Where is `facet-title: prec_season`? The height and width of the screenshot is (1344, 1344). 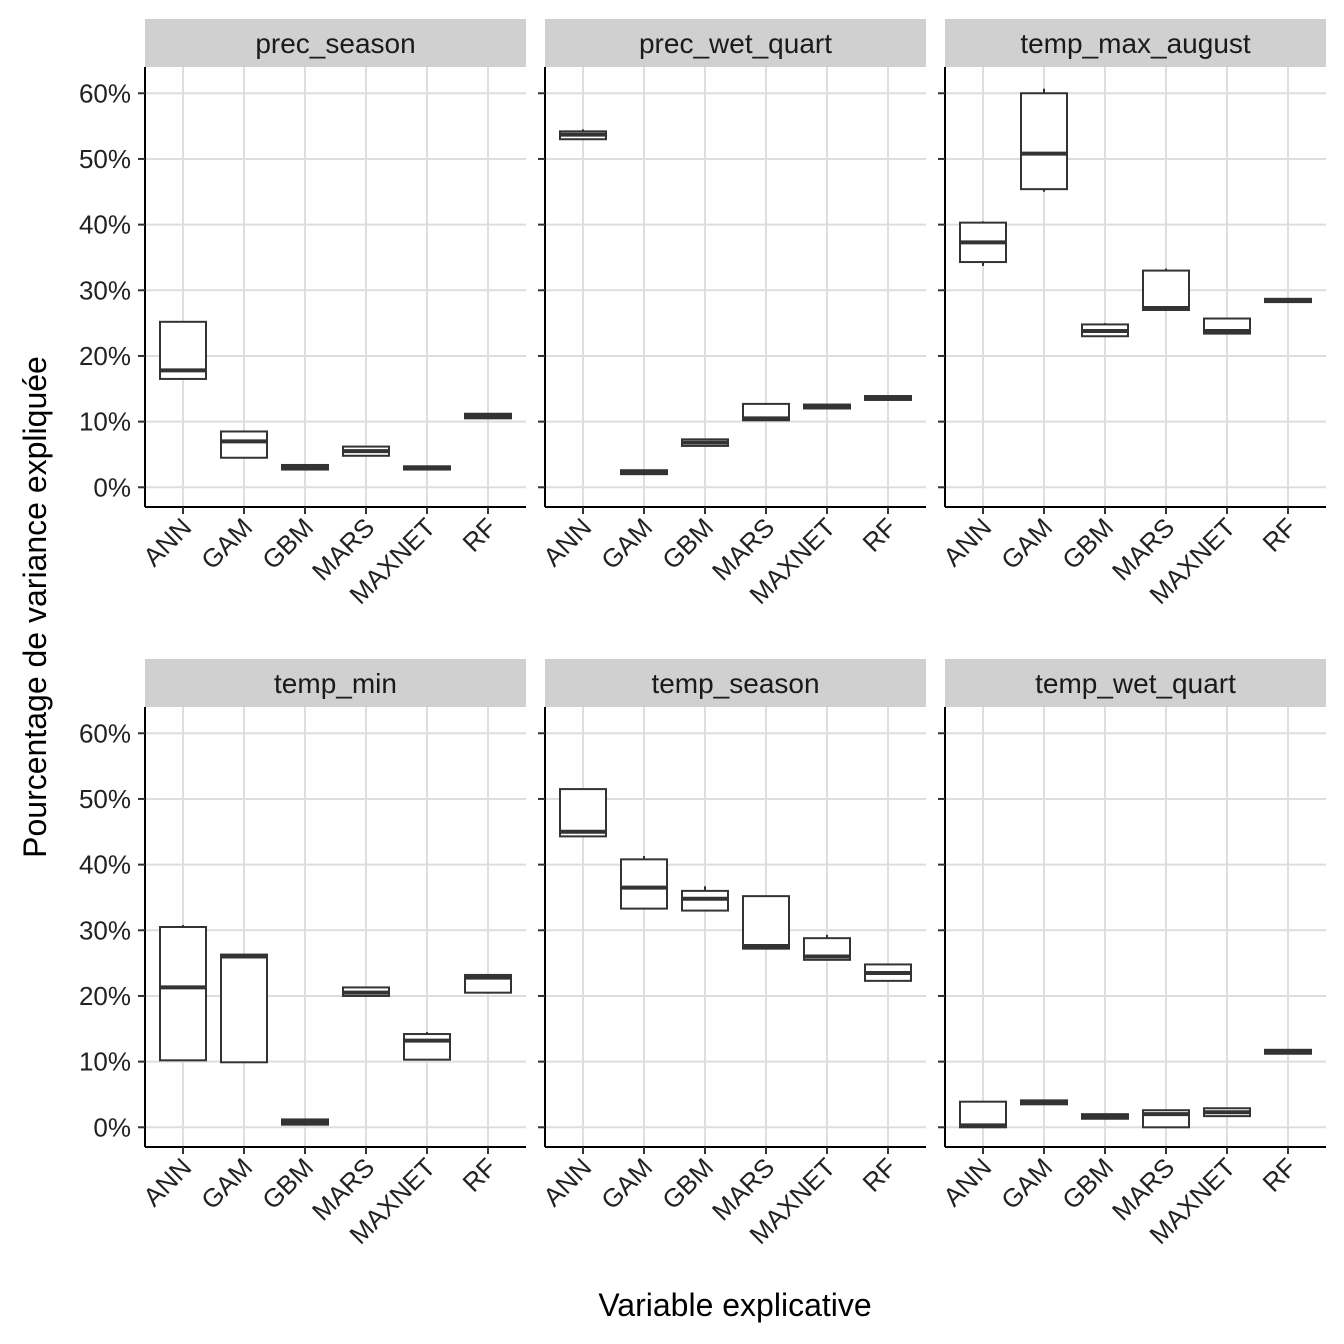 facet-title: prec_season is located at coordinates (335, 43).